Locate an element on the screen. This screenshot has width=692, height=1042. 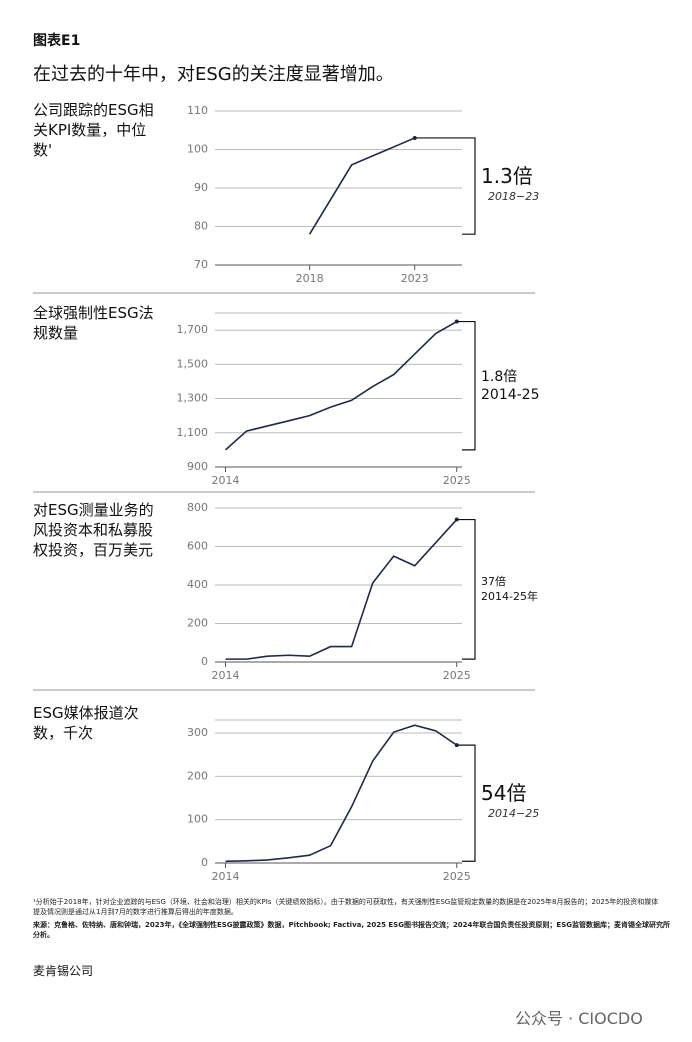
panel-label: 对ESG测量业务的风投资本和私募股权投资，百万美元 is located at coordinates (93, 530).